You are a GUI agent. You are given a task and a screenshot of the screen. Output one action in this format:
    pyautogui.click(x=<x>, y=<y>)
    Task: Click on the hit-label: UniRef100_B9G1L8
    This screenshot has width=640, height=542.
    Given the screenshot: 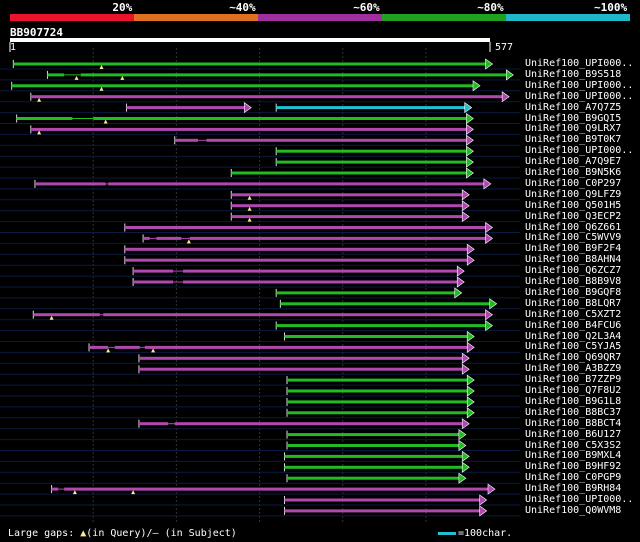 What is the action you would take?
    pyautogui.click(x=573, y=401)
    